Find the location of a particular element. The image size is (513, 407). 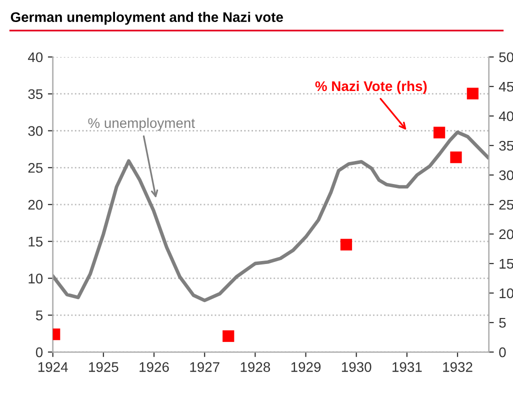

x-tick-label: 1927 is located at coordinates (205, 367).